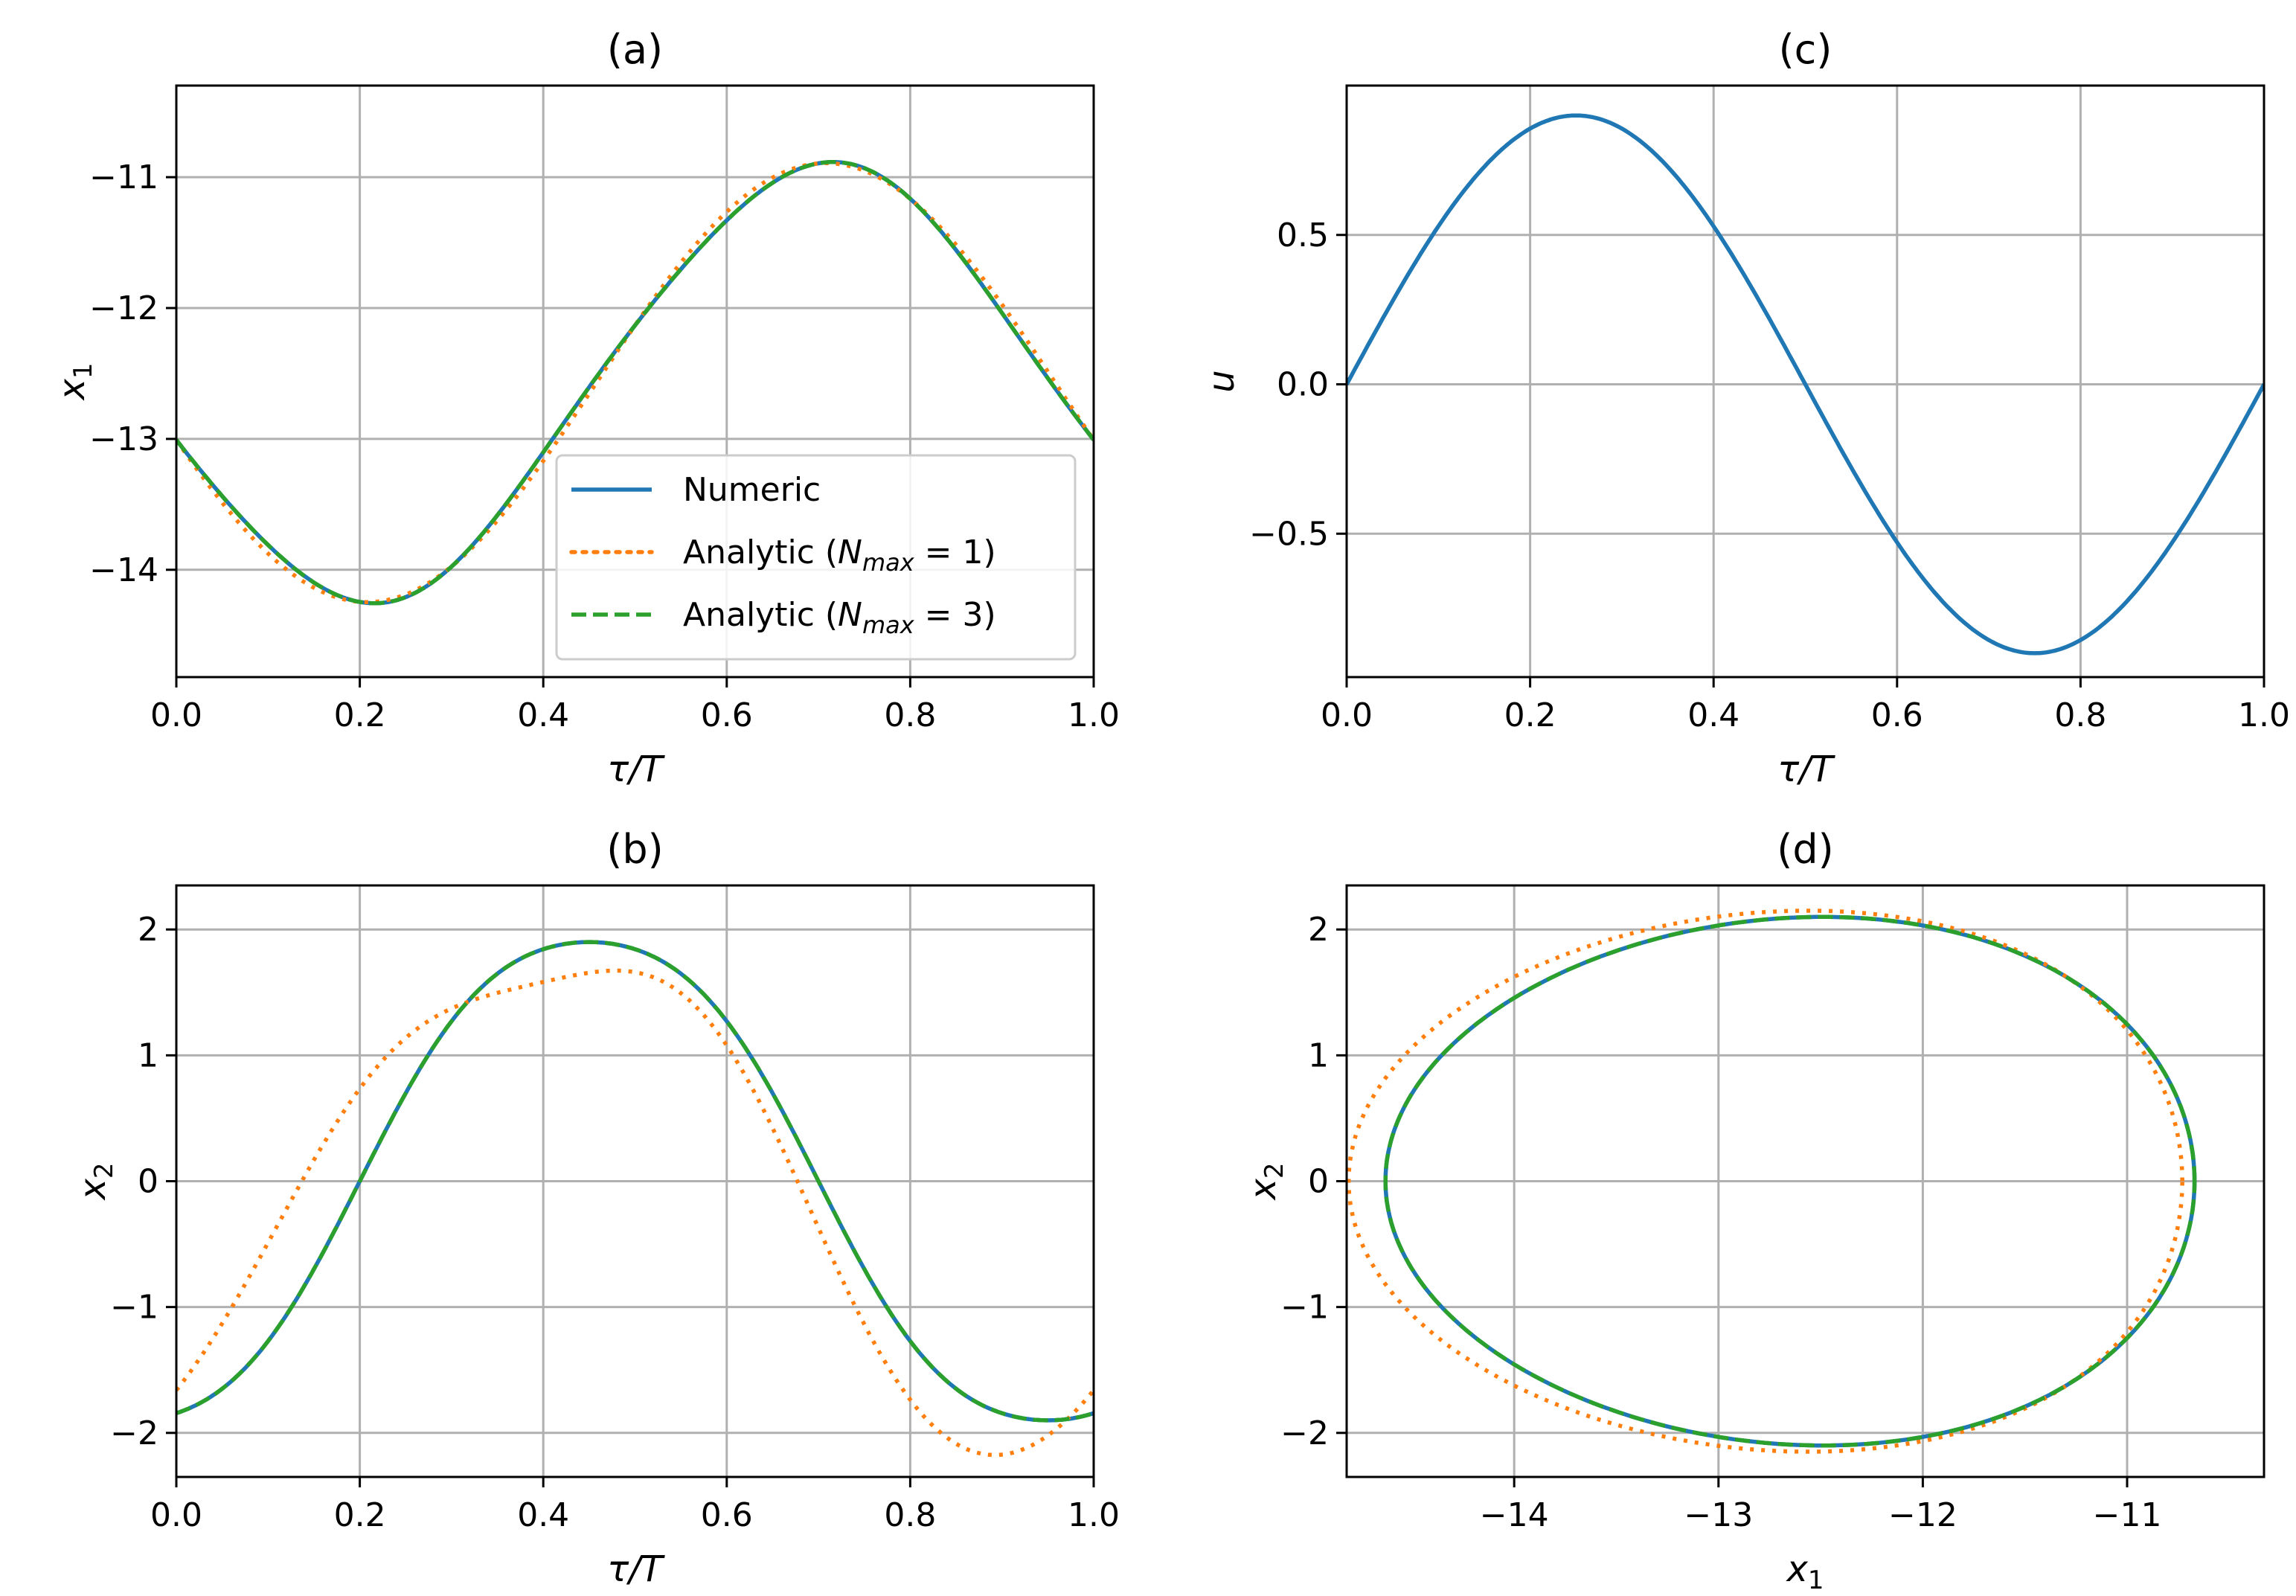 This screenshot has height=1596, width=2296. What do you see at coordinates (123, 308) in the screenshot?
I see `y-tick-label: −12` at bounding box center [123, 308].